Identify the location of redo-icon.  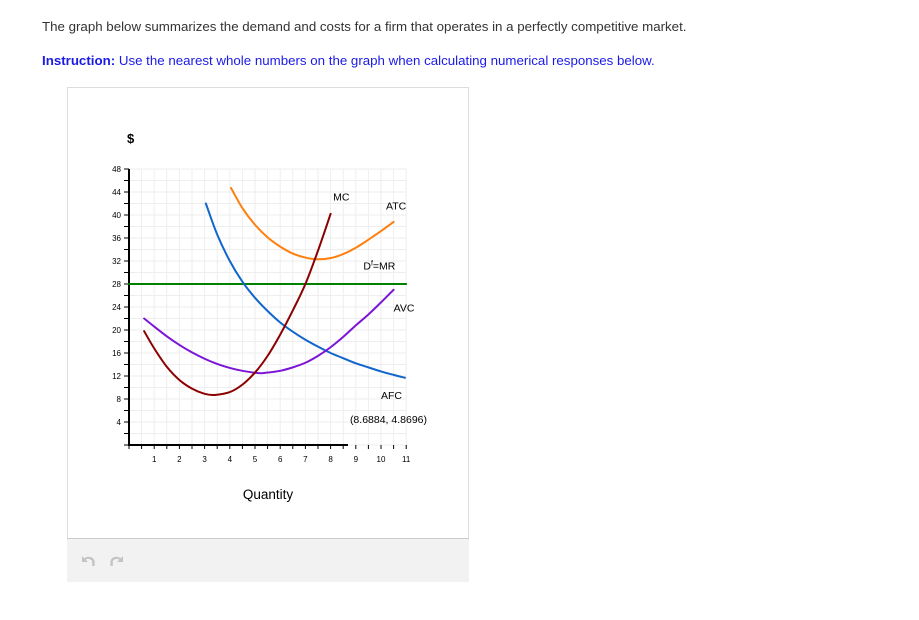
(117, 561).